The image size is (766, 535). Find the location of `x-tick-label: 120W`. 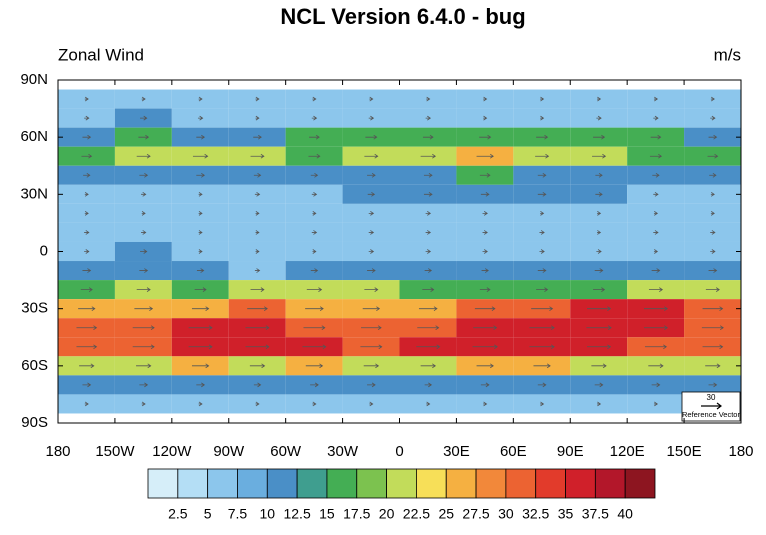

x-tick-label: 120W is located at coordinates (172, 451).